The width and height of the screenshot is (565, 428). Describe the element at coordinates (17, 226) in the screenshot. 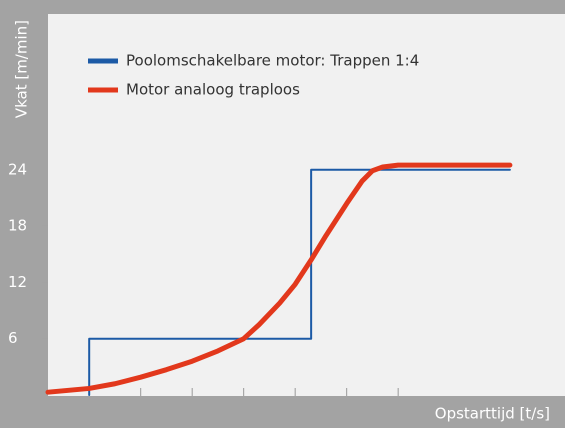

I see `y-tick-label: 18` at that location.